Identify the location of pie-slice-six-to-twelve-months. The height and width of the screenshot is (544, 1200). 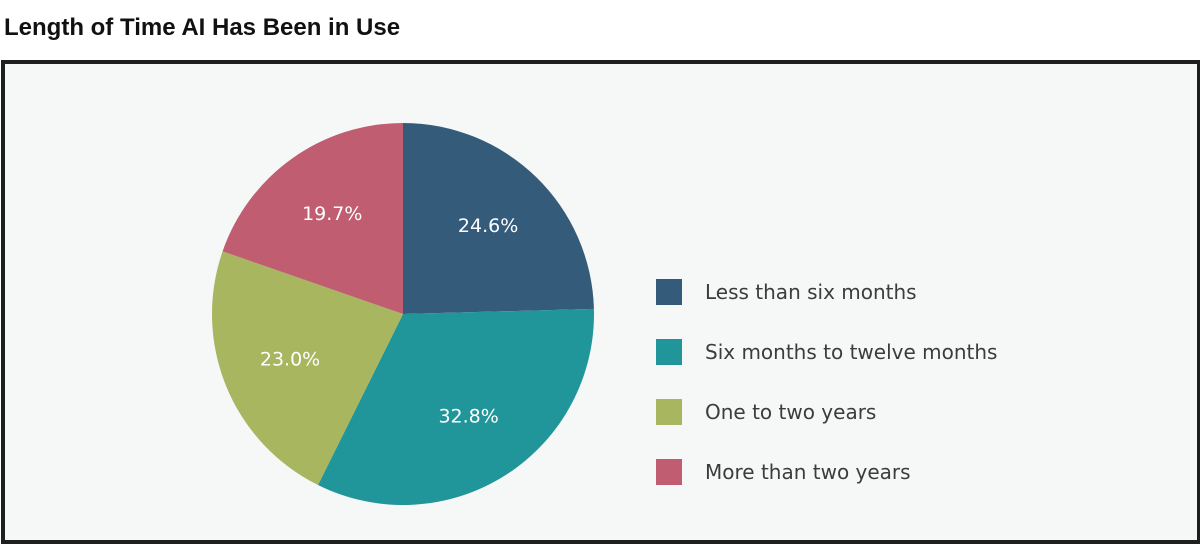
(456, 406).